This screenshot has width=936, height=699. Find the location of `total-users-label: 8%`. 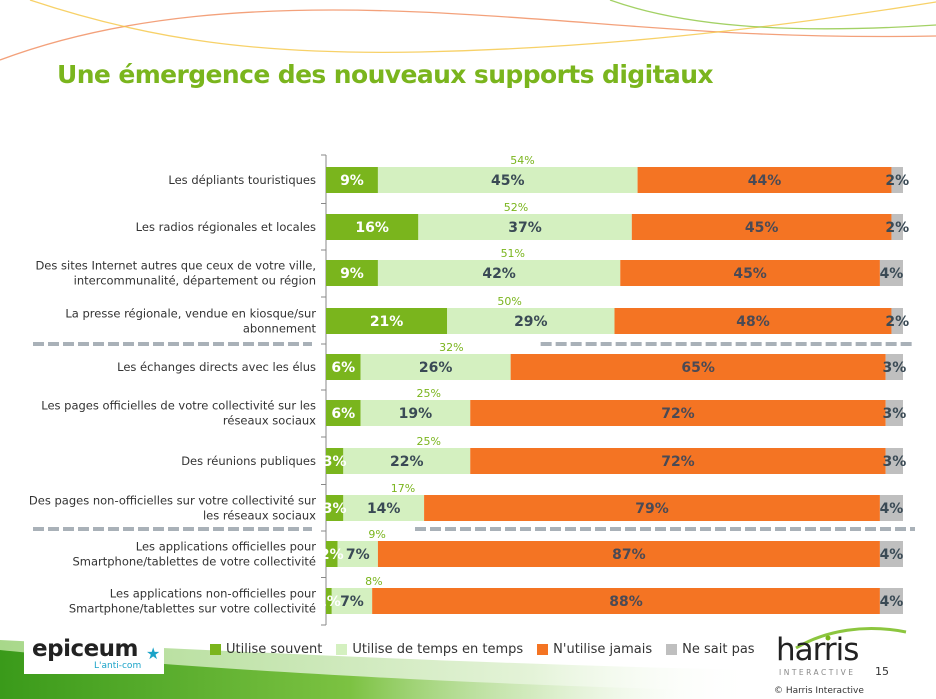

total-users-label: 8% is located at coordinates (373, 581).